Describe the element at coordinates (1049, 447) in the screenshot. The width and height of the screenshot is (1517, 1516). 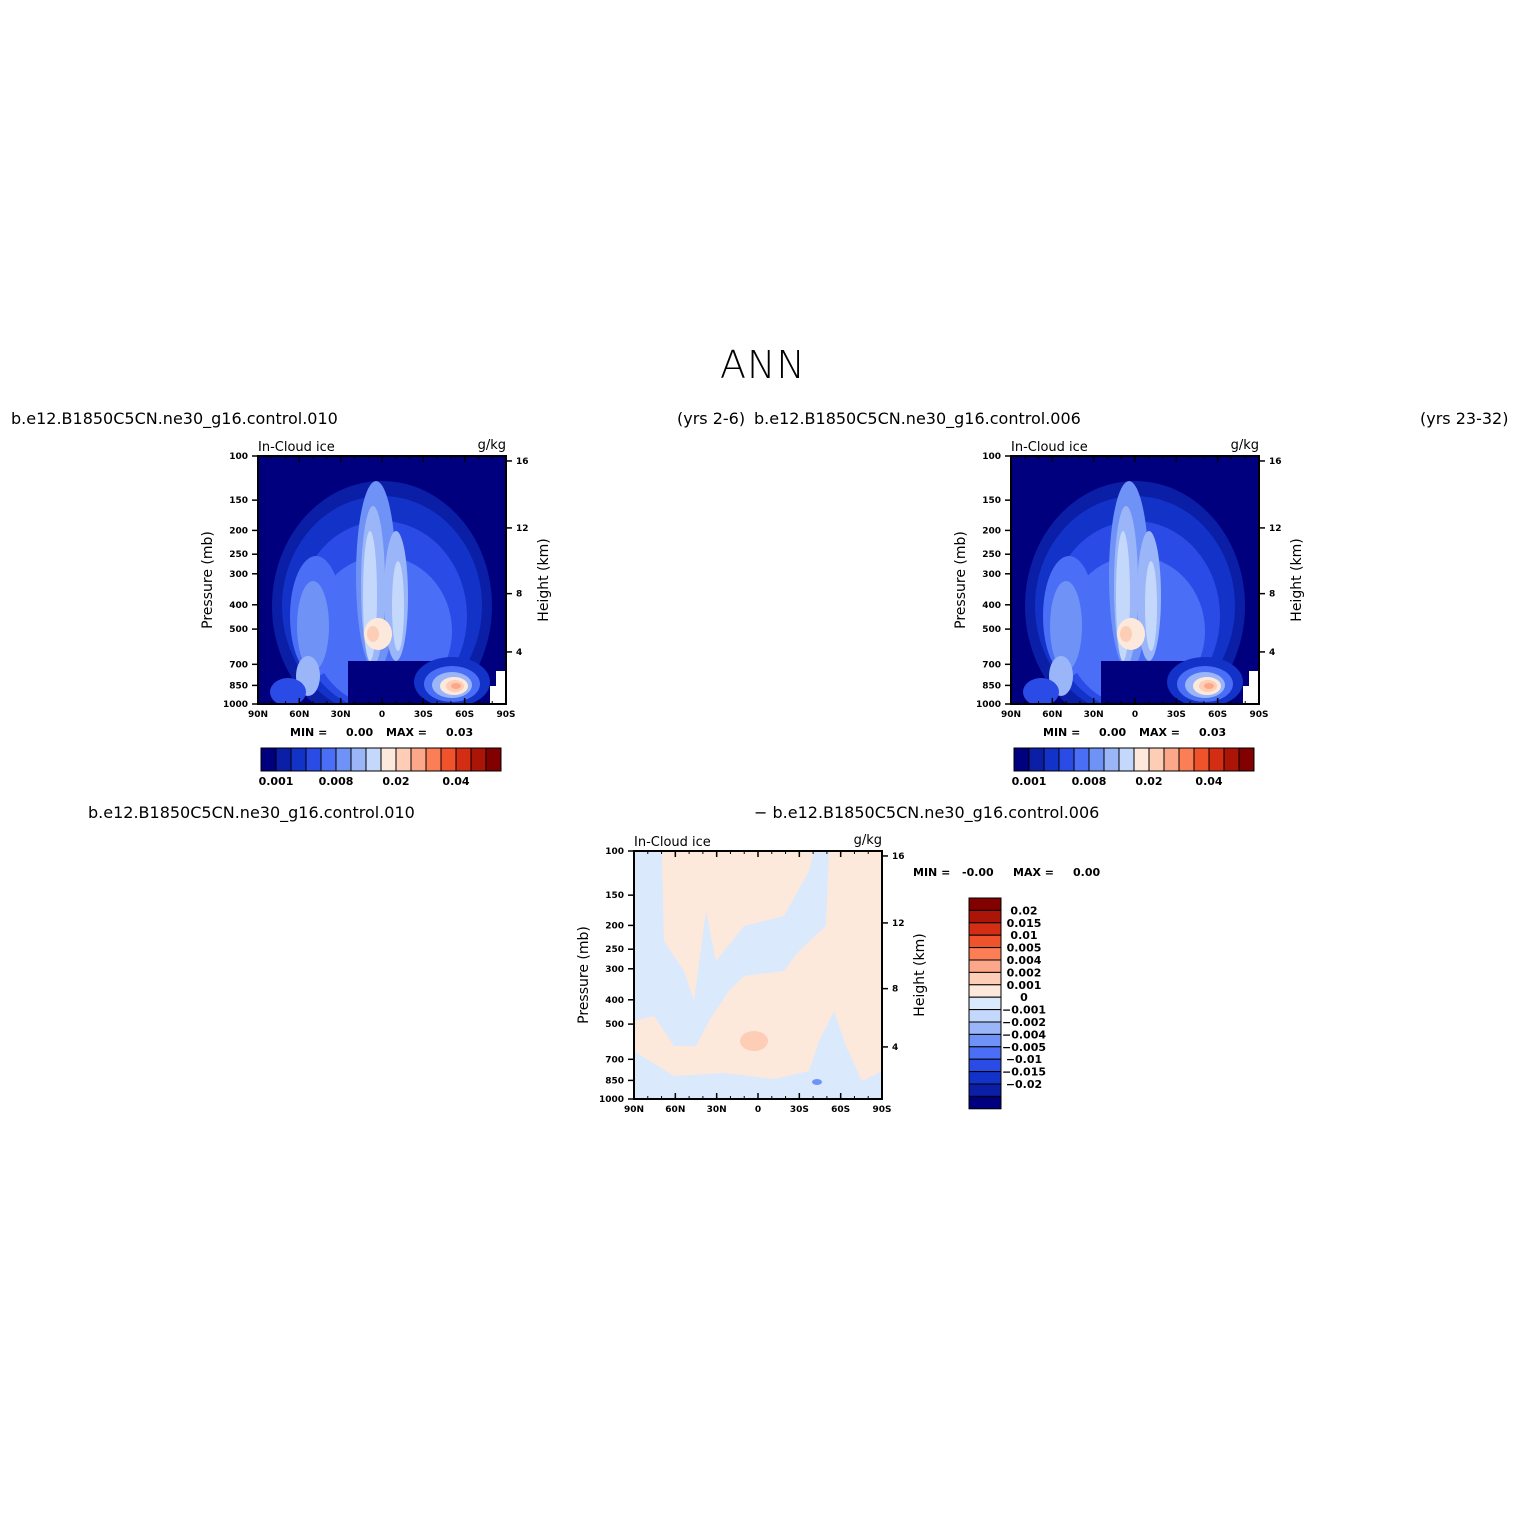
I see `panel-left-string: In-Cloud ice` at that location.